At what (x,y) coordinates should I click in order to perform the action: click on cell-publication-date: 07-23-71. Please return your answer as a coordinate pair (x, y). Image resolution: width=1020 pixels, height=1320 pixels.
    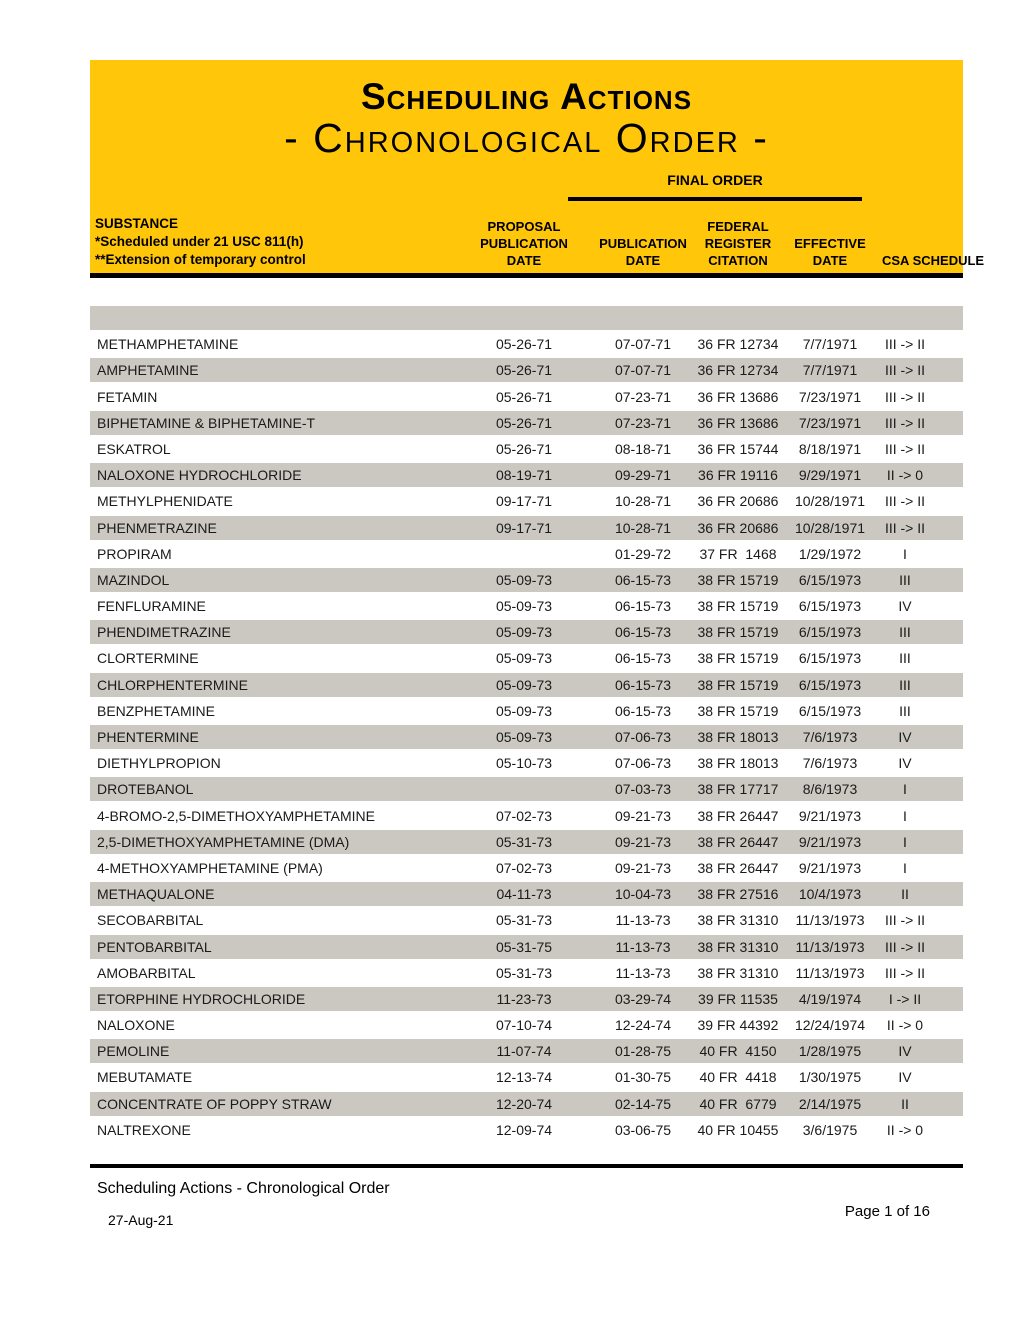
    Looking at the image, I should click on (643, 422).